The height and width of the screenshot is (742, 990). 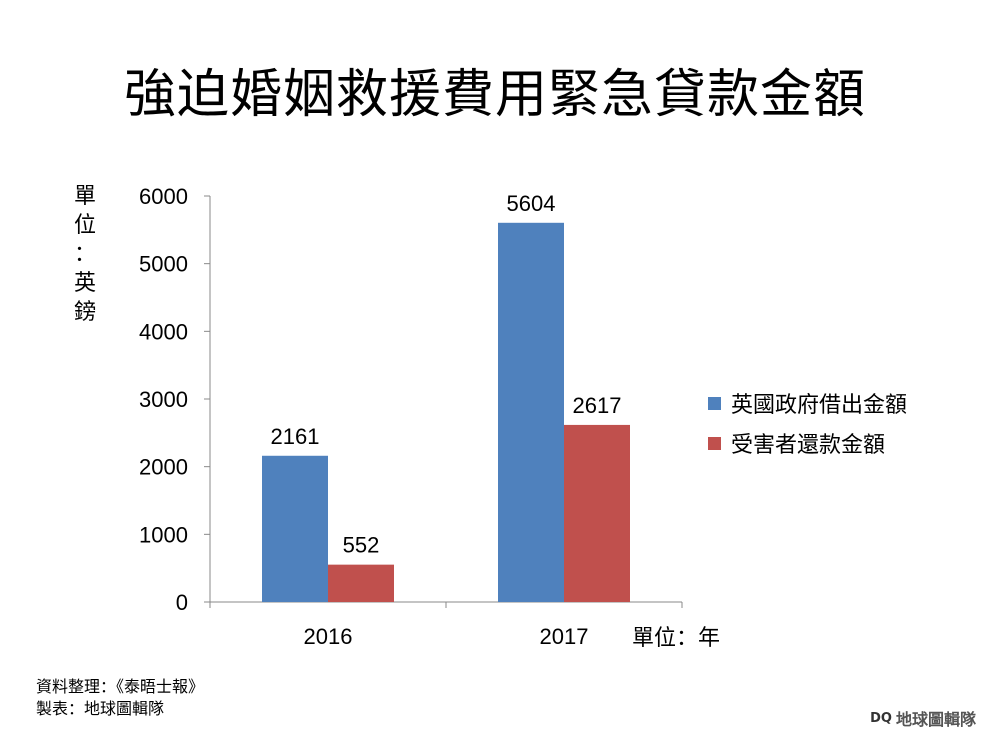 I want to click on y-tick-label: 0, so click(x=182, y=602).